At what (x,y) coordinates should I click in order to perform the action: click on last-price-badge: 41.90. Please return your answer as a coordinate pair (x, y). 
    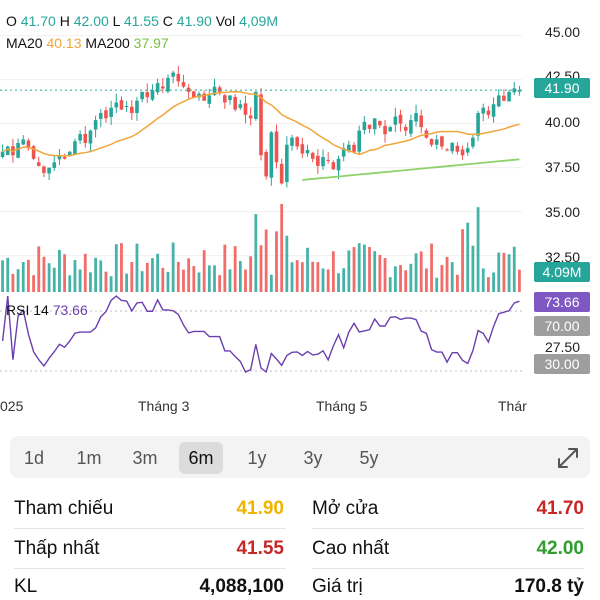
    Looking at the image, I should click on (562, 88).